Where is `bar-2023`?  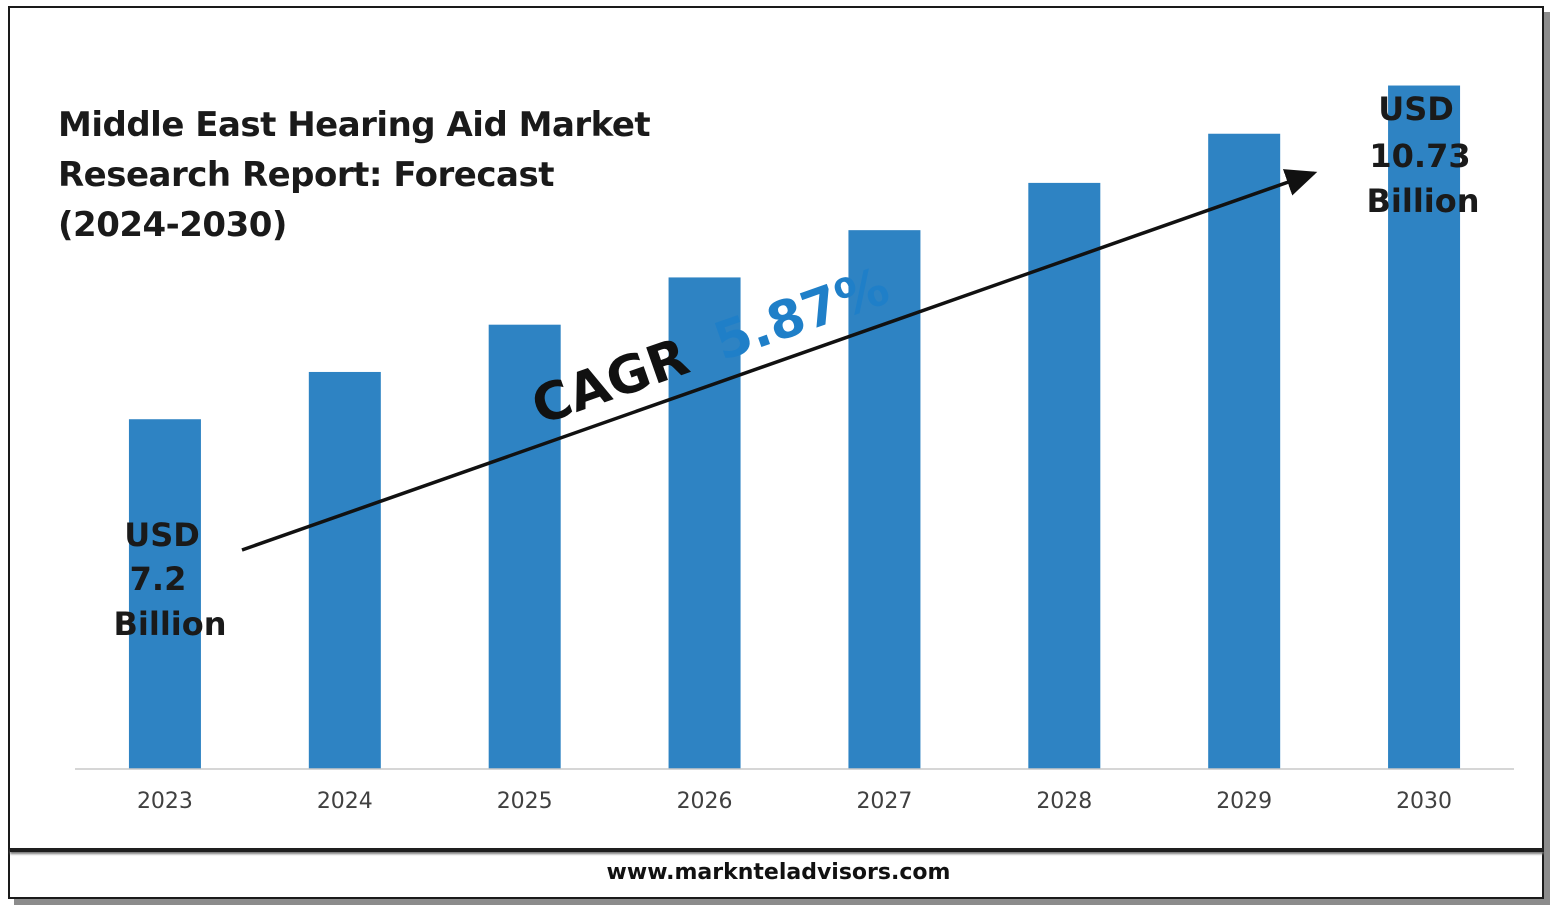
bar-2023 is located at coordinates (164, 594).